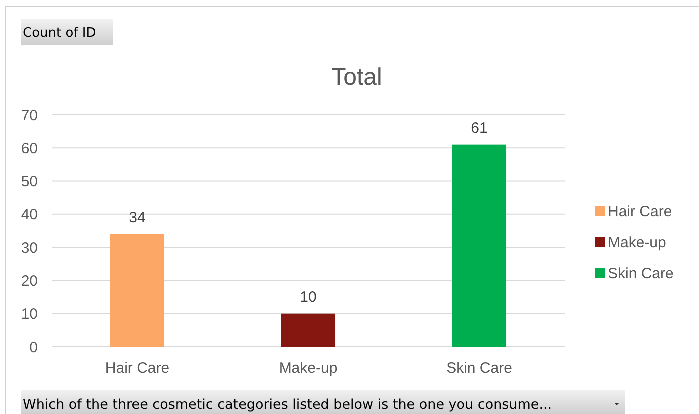  I want to click on text: Count of ID, so click(59, 33).